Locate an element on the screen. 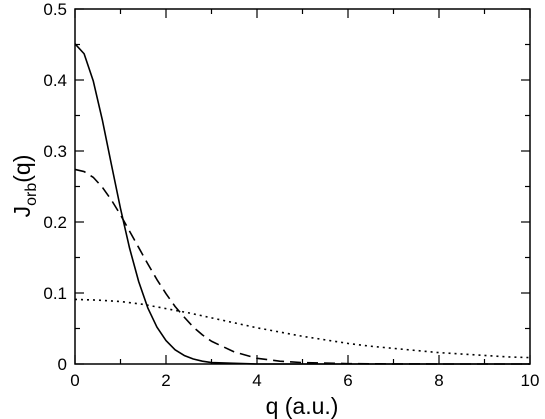  y-tick-label: 0.3 is located at coordinates (55, 151).